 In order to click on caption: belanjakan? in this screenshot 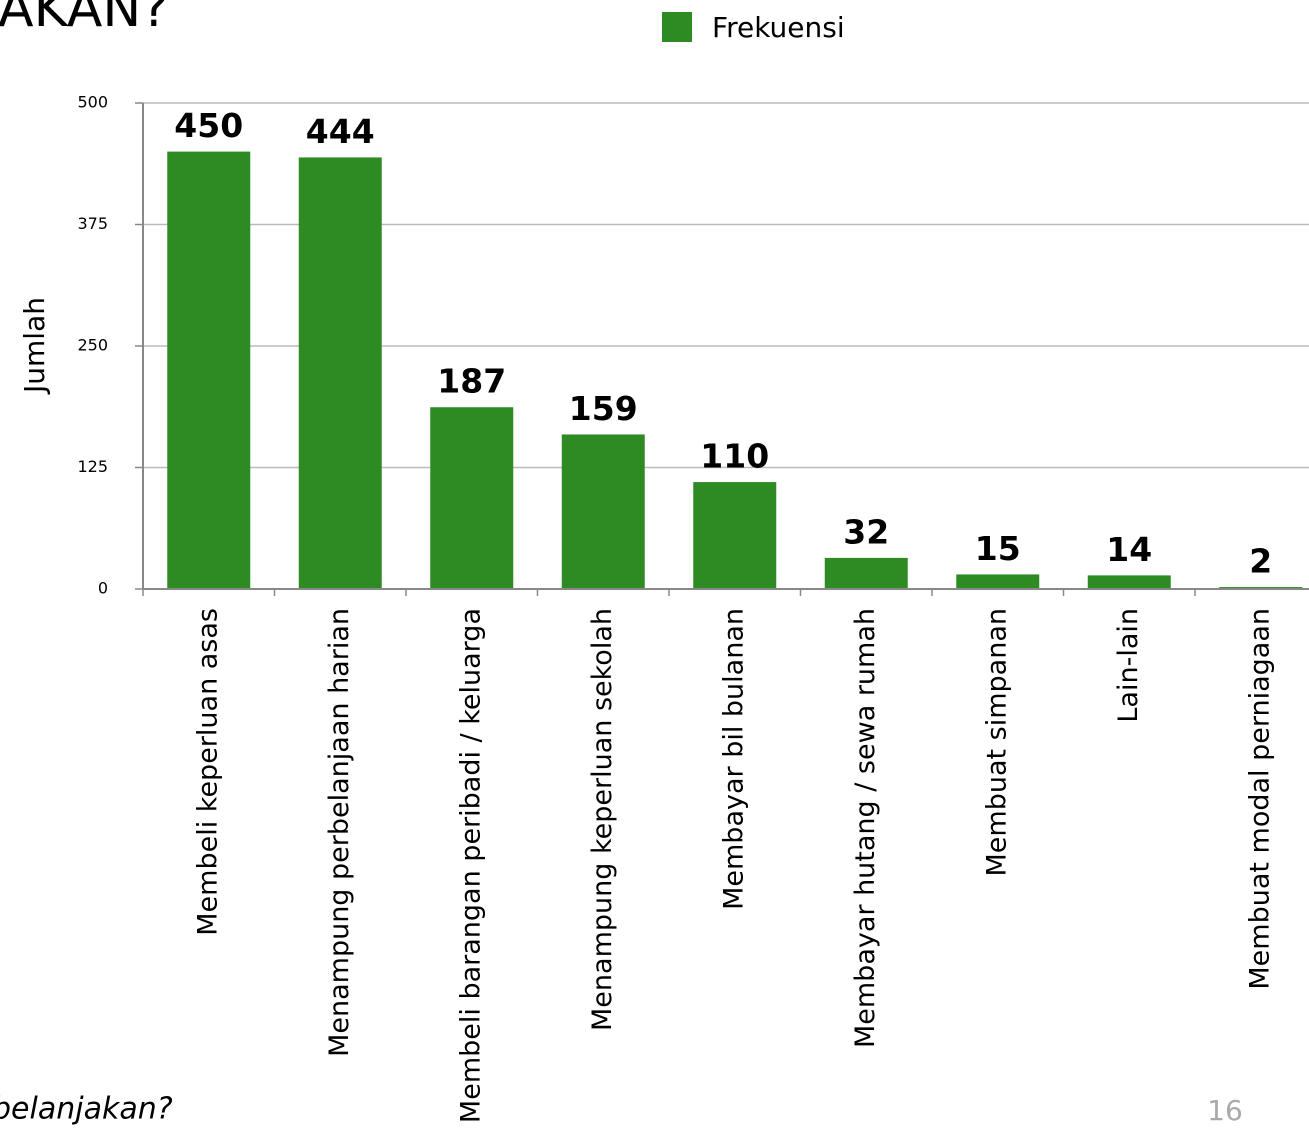, I will do `click(86, 1109)`.